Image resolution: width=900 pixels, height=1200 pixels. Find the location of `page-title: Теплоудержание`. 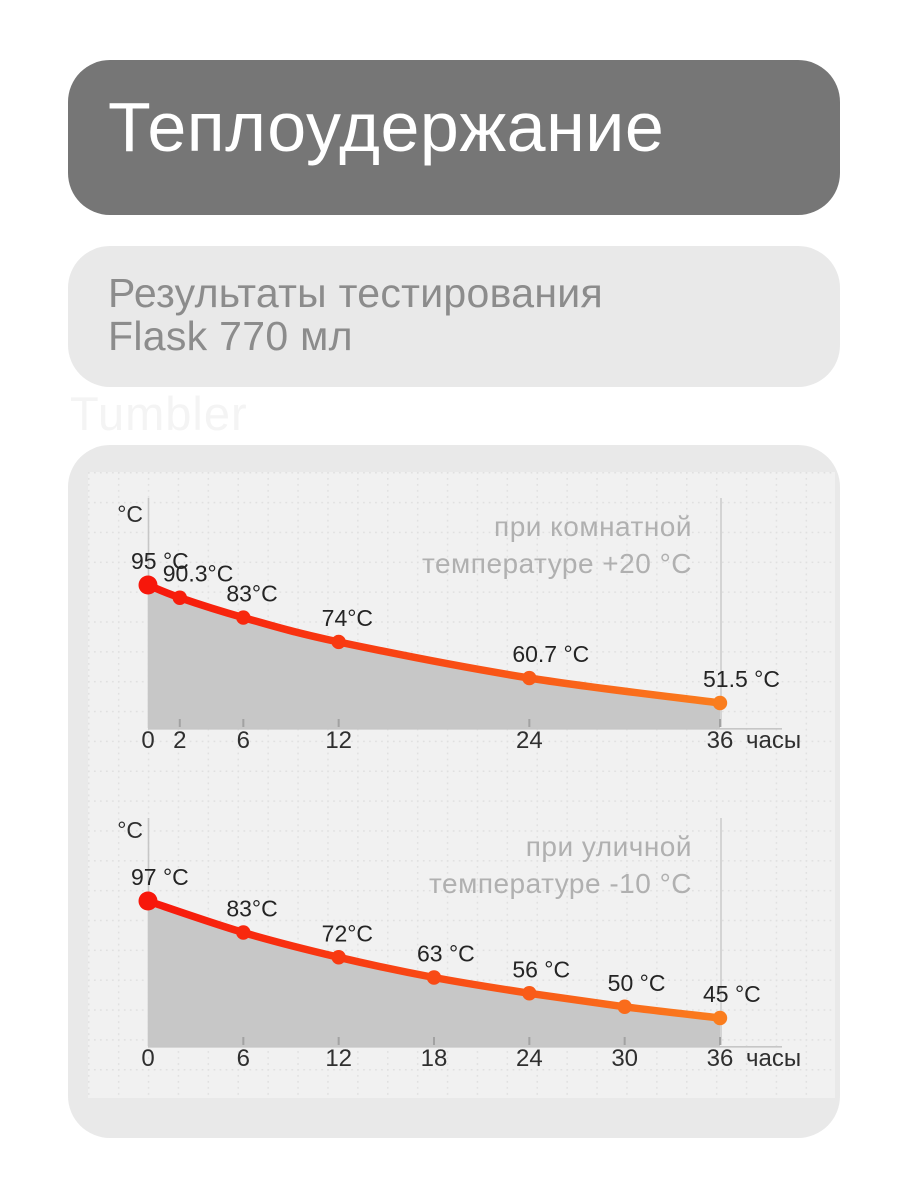

page-title: Теплоудержание is located at coordinates (386, 126).